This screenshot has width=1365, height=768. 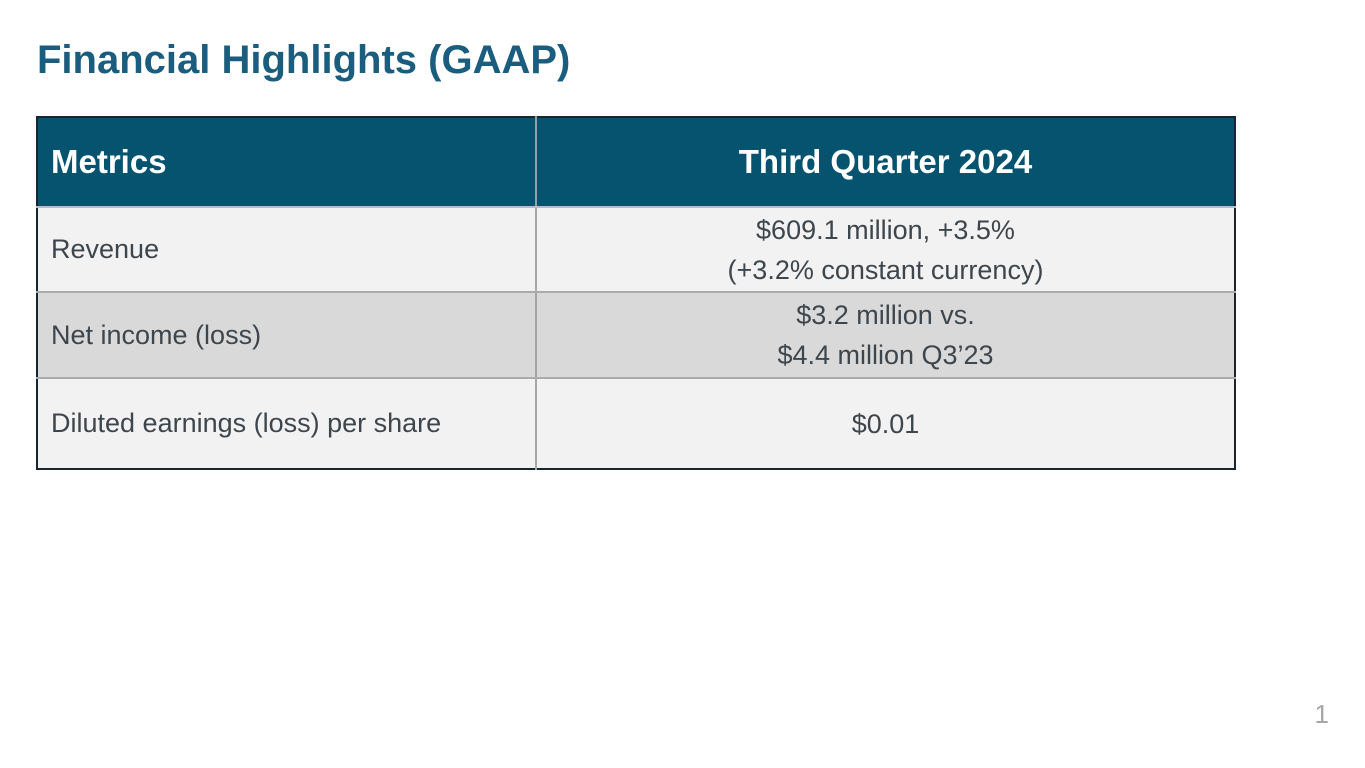 I want to click on table-row-diluted-eps: Diluted earnings (loss) per share $0.01, so click(x=636, y=423).